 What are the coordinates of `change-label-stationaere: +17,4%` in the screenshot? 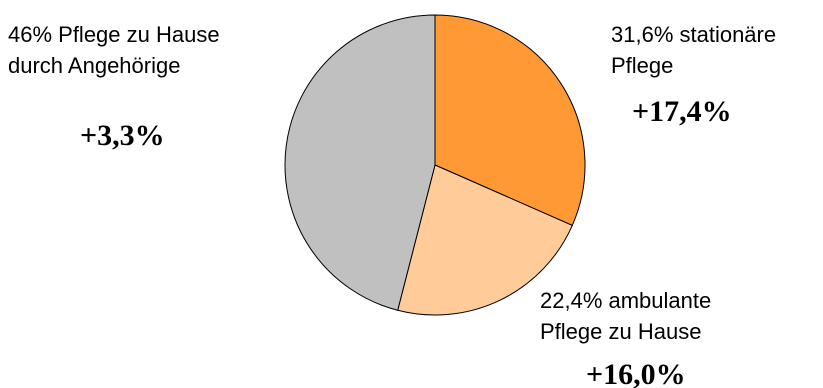 It's located at (682, 111).